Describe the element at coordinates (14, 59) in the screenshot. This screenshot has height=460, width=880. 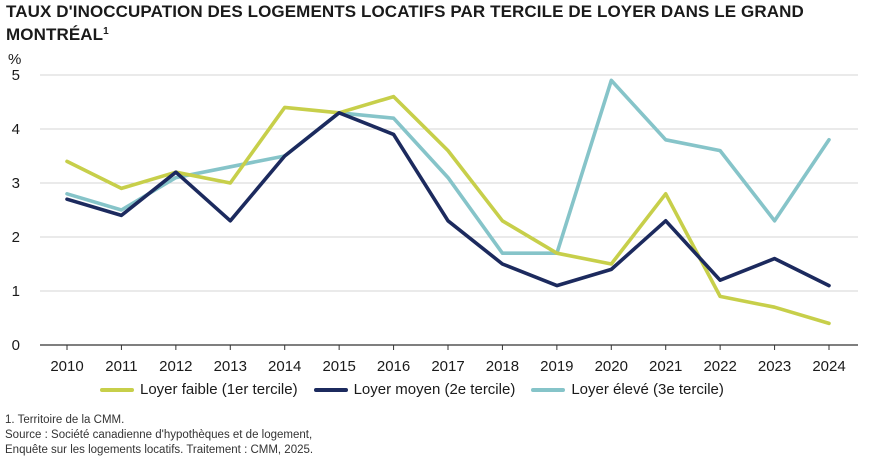
I see `y-axis-label: %` at that location.